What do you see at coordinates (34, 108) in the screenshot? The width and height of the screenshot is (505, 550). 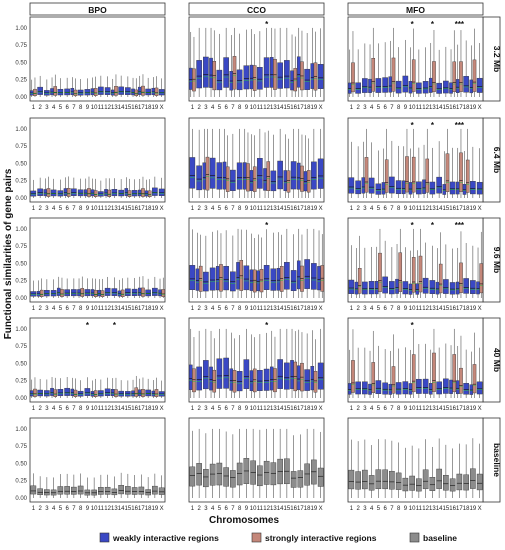 I see `x-tick-label: 1` at bounding box center [34, 108].